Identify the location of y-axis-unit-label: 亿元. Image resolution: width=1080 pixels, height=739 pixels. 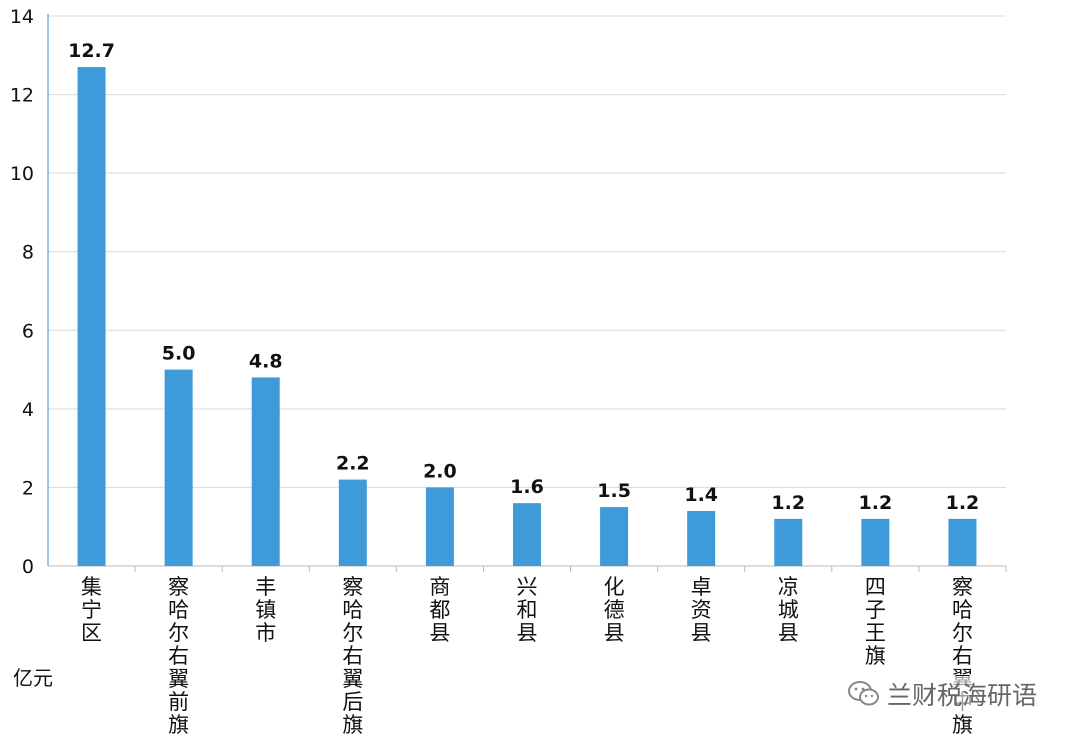
(33, 678).